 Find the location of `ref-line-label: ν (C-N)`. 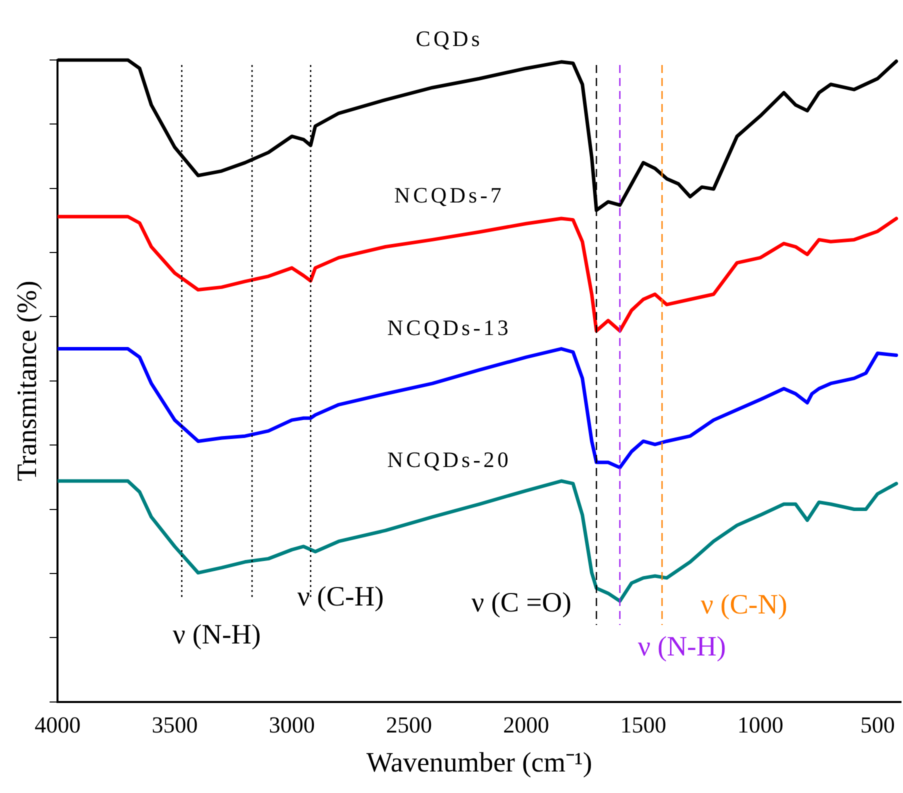

ref-line-label: ν (C-N) is located at coordinates (744, 604).